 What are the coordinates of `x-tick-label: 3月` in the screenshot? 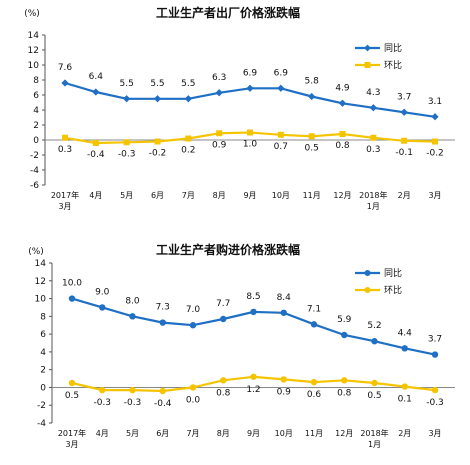 It's located at (64, 206).